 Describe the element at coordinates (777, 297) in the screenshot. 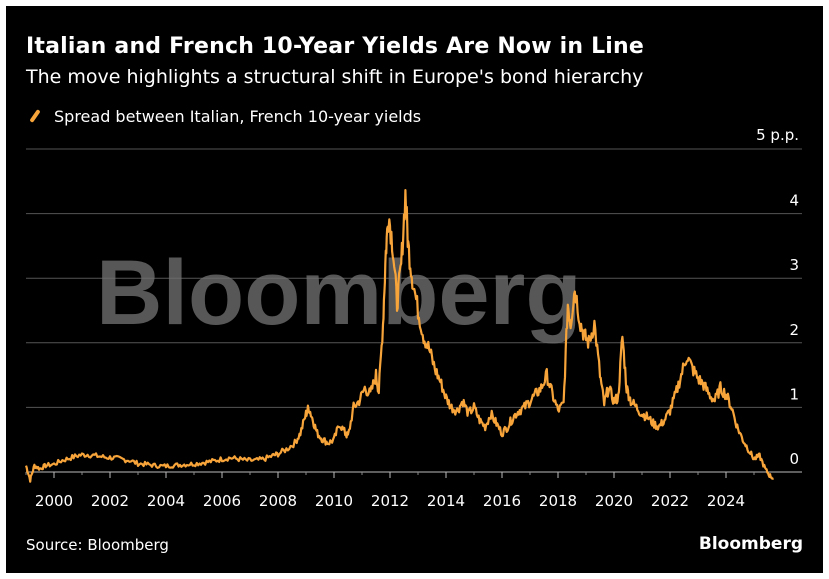

I see `y-axis-ticks: 0 1 2 3 4 5 p.p.` at that location.